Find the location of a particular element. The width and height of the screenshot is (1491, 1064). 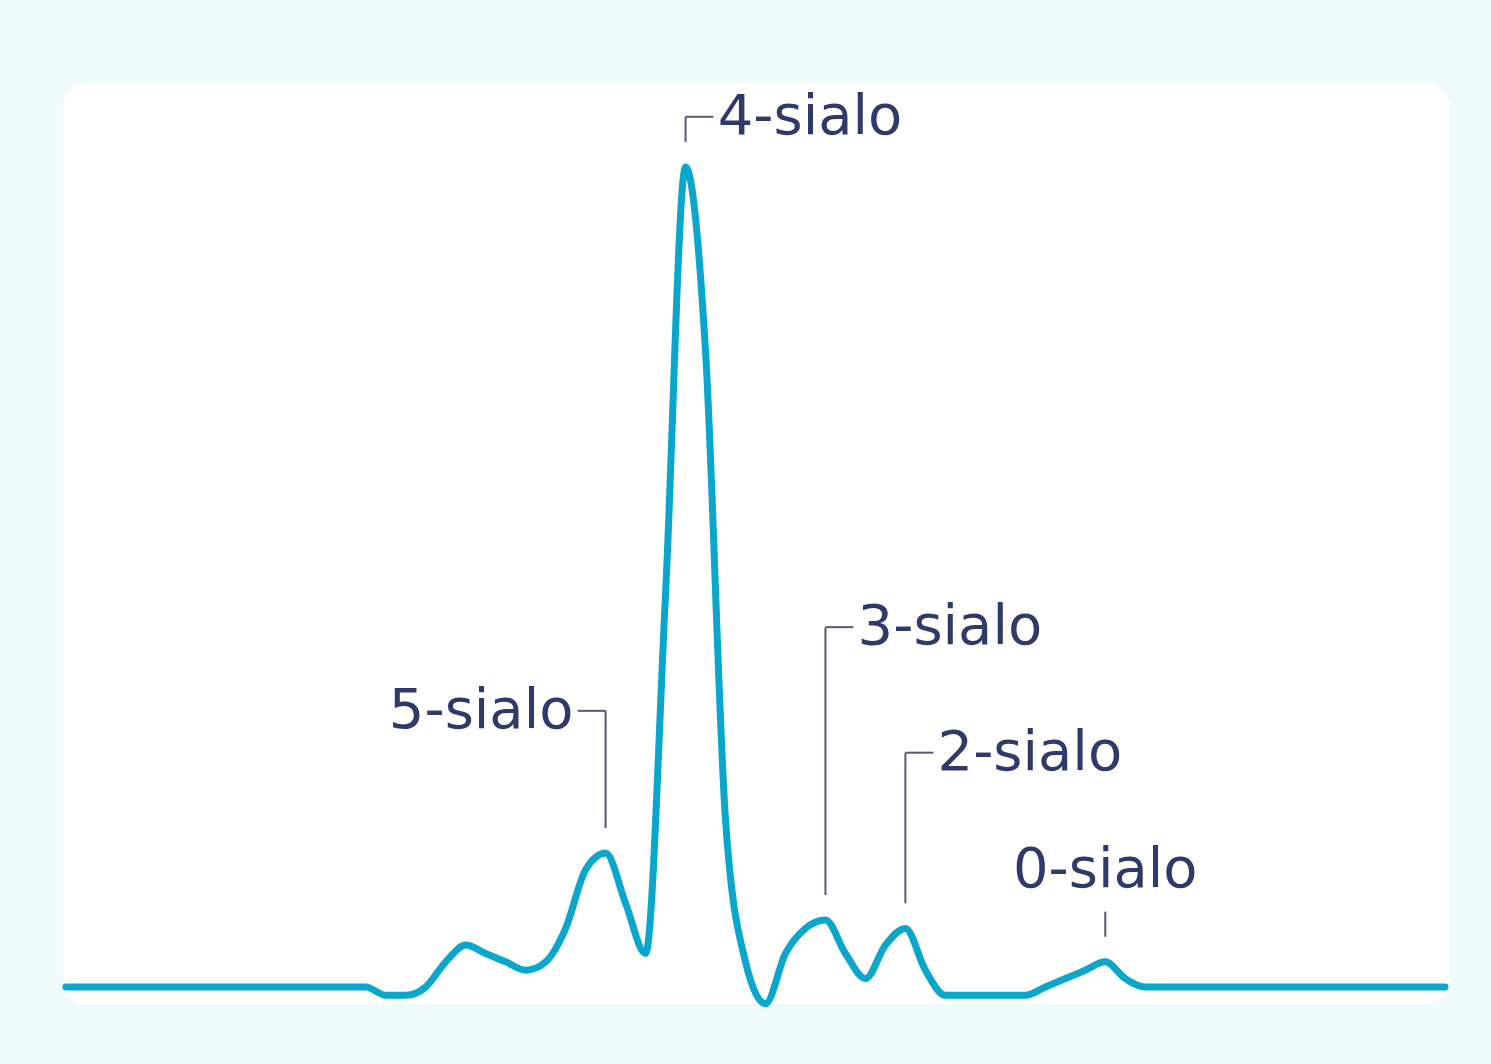

annotation: 2-sialo is located at coordinates (1030, 750).